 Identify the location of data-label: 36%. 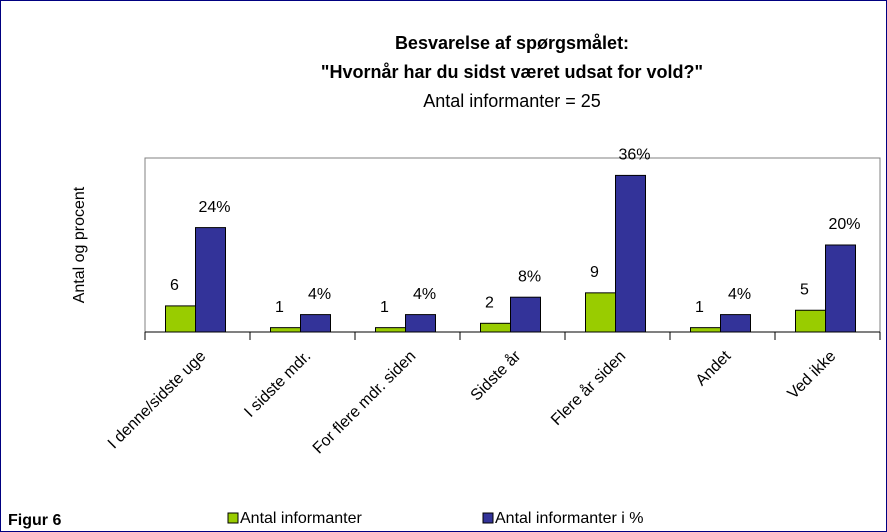
(634, 155).